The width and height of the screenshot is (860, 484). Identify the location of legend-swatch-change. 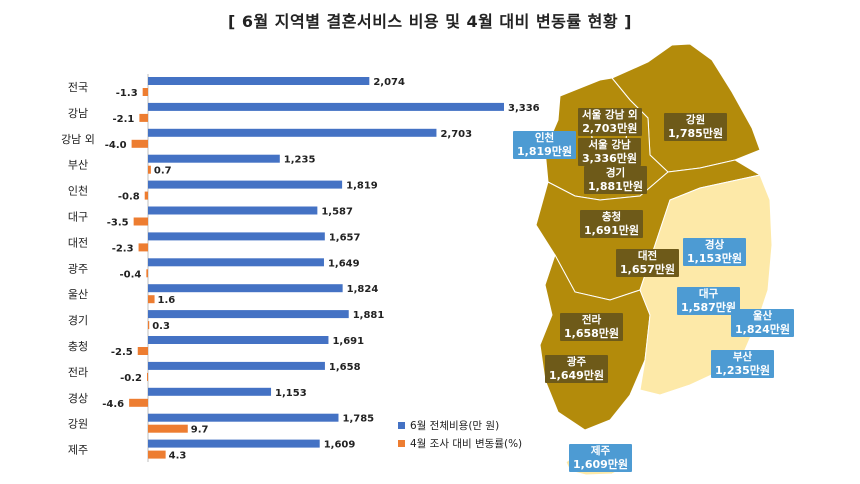
(401, 443).